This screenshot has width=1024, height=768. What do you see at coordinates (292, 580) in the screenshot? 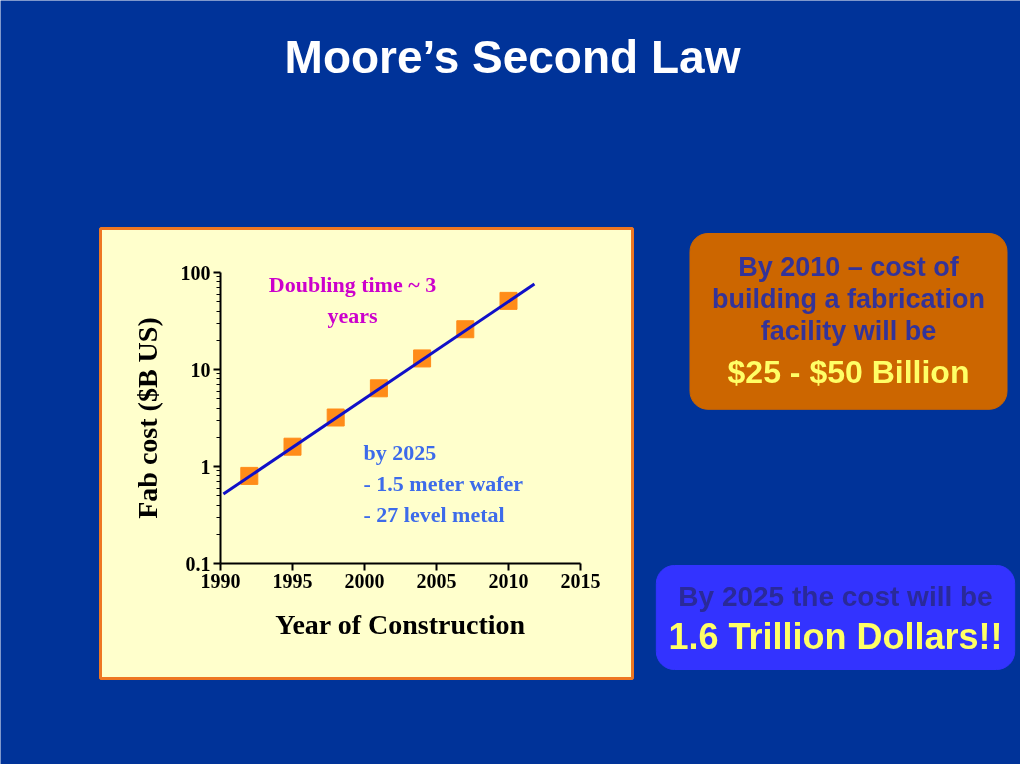
I see `x-tick-label: 1995` at bounding box center [292, 580].